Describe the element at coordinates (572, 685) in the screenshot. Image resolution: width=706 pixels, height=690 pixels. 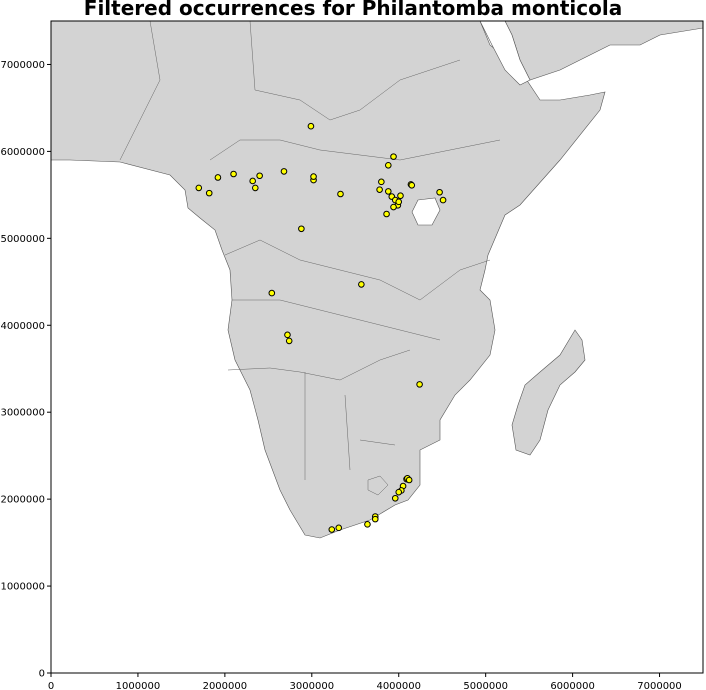
I see `x-tick-label: 6000000` at that location.